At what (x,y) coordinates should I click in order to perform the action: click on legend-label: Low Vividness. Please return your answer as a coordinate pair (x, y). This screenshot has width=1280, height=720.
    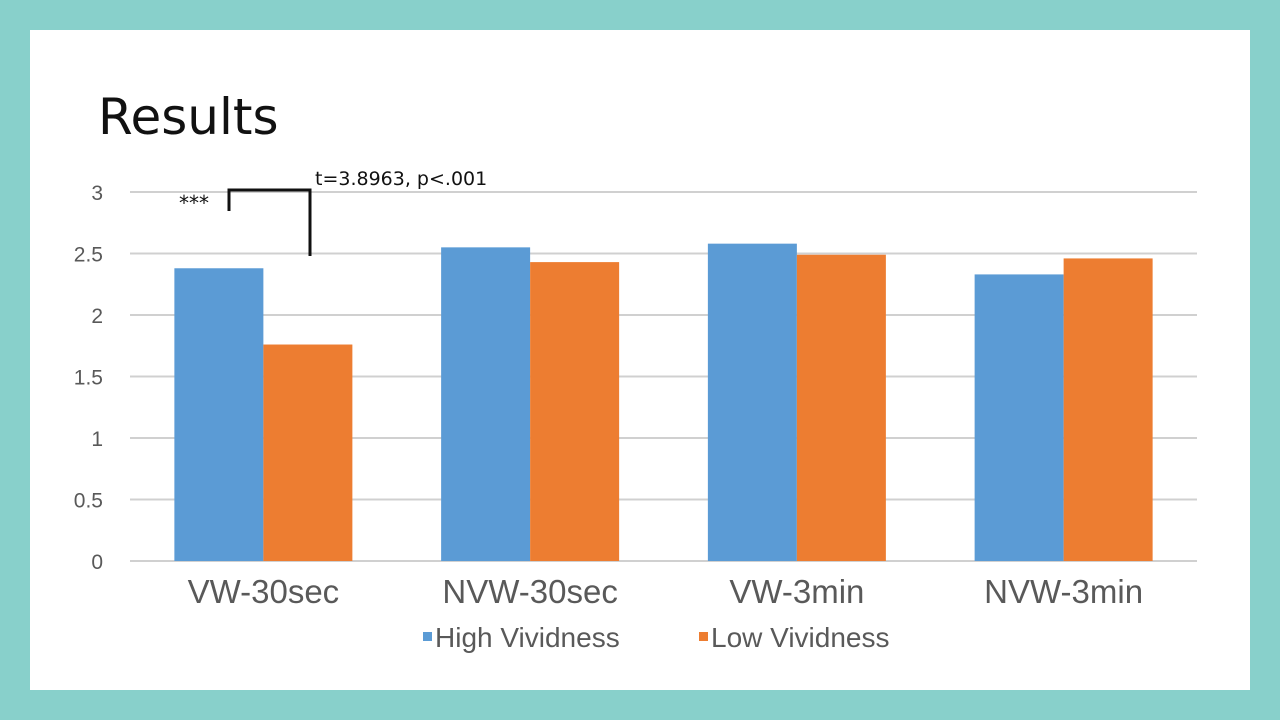
    Looking at the image, I should click on (800, 637).